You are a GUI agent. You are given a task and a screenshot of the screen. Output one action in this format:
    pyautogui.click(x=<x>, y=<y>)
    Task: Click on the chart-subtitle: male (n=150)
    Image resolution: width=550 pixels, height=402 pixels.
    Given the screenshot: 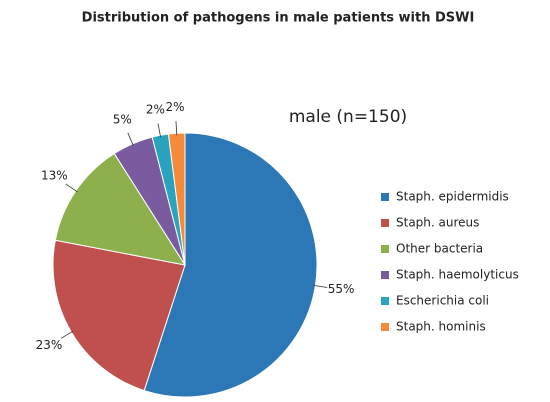 What is the action you would take?
    pyautogui.click(x=348, y=117)
    